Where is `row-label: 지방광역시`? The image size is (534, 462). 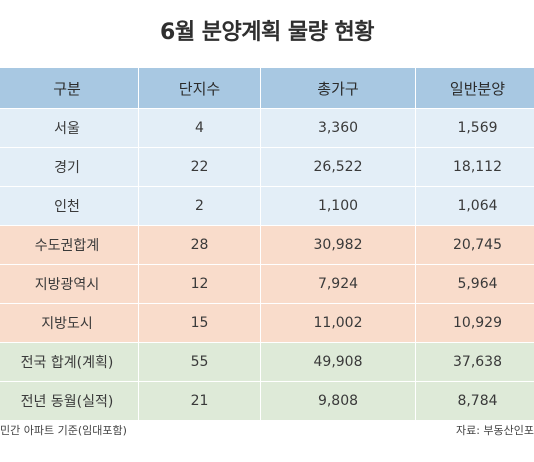
row-label: 지방광역시 is located at coordinates (69, 284).